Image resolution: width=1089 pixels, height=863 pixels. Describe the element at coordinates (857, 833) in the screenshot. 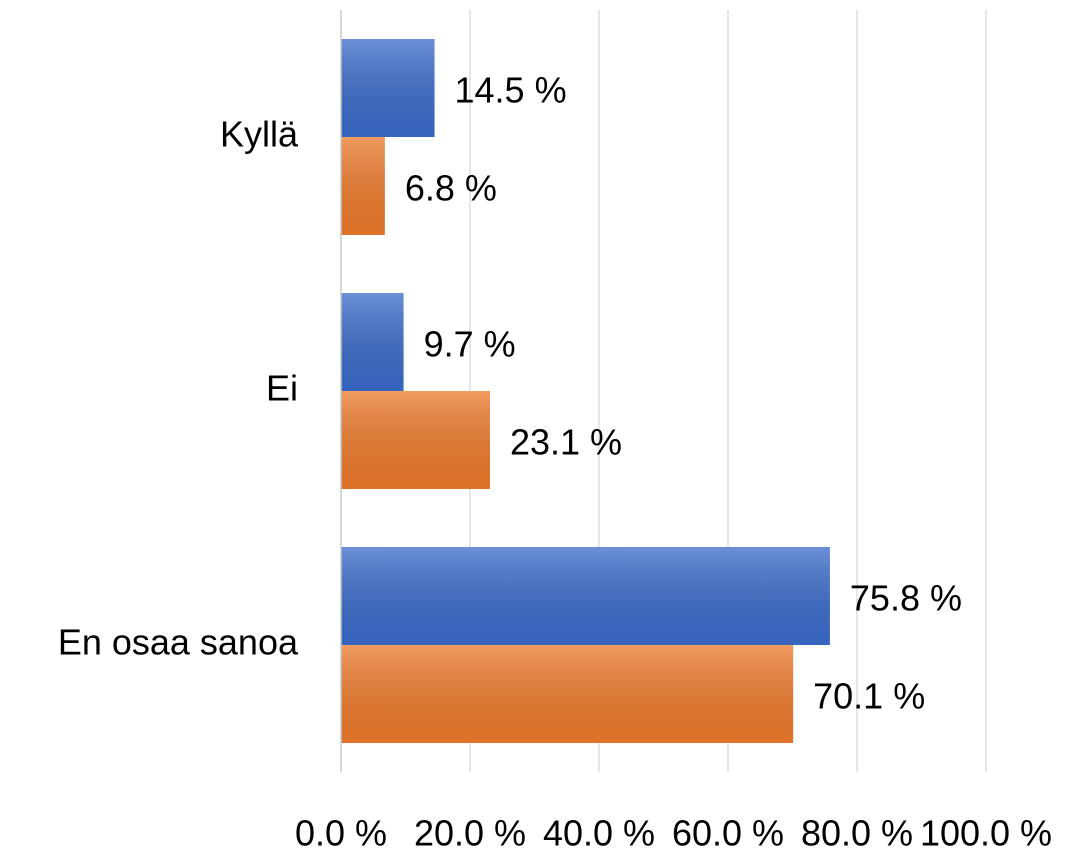

I see `x-tick-label: 80.0 %` at that location.